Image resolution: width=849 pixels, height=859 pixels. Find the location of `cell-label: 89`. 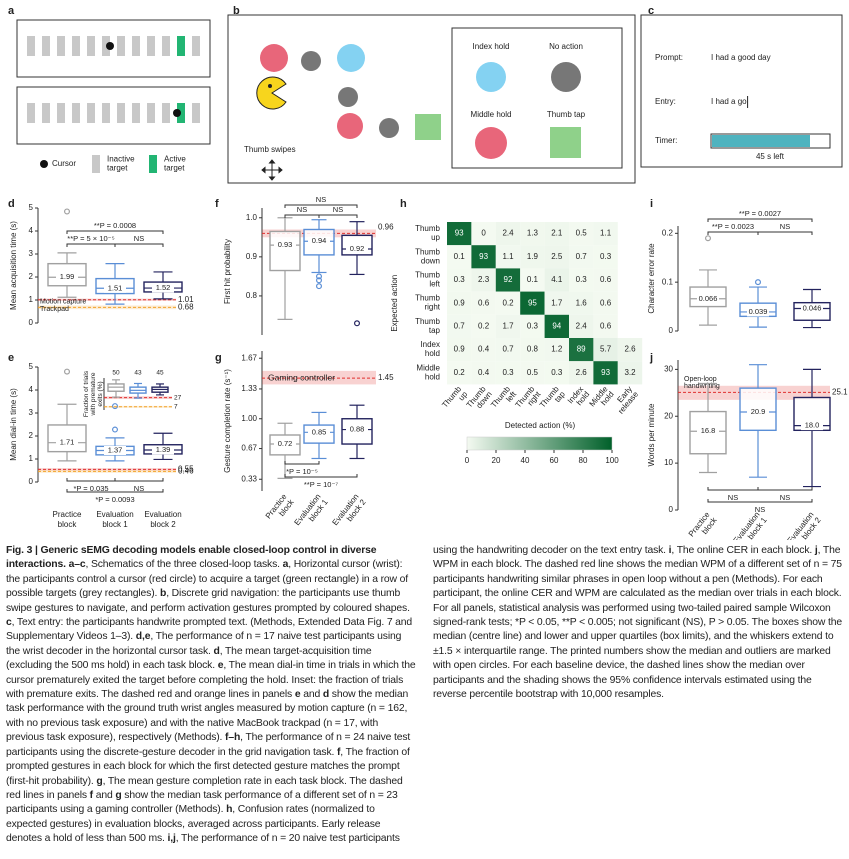

cell-label: 89 is located at coordinates (581, 349).